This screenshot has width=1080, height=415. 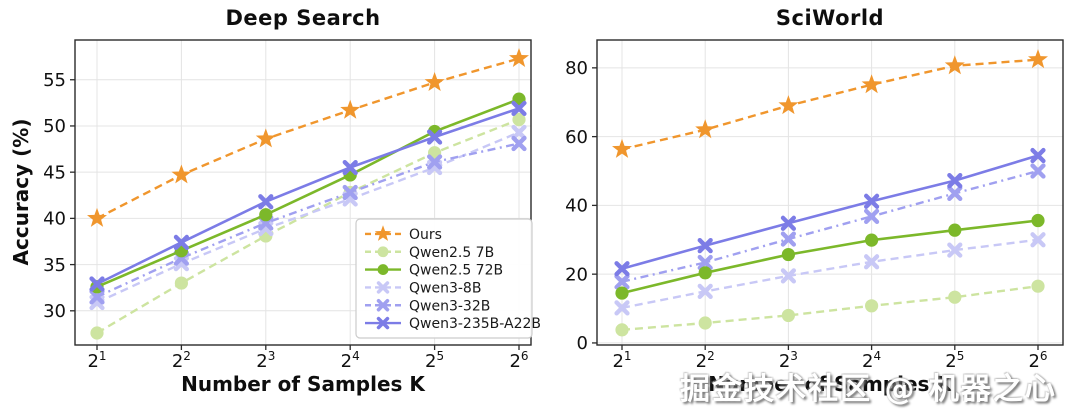 What do you see at coordinates (830, 18) in the screenshot?
I see `chart-title-sciworld: SciWorld` at bounding box center [830, 18].